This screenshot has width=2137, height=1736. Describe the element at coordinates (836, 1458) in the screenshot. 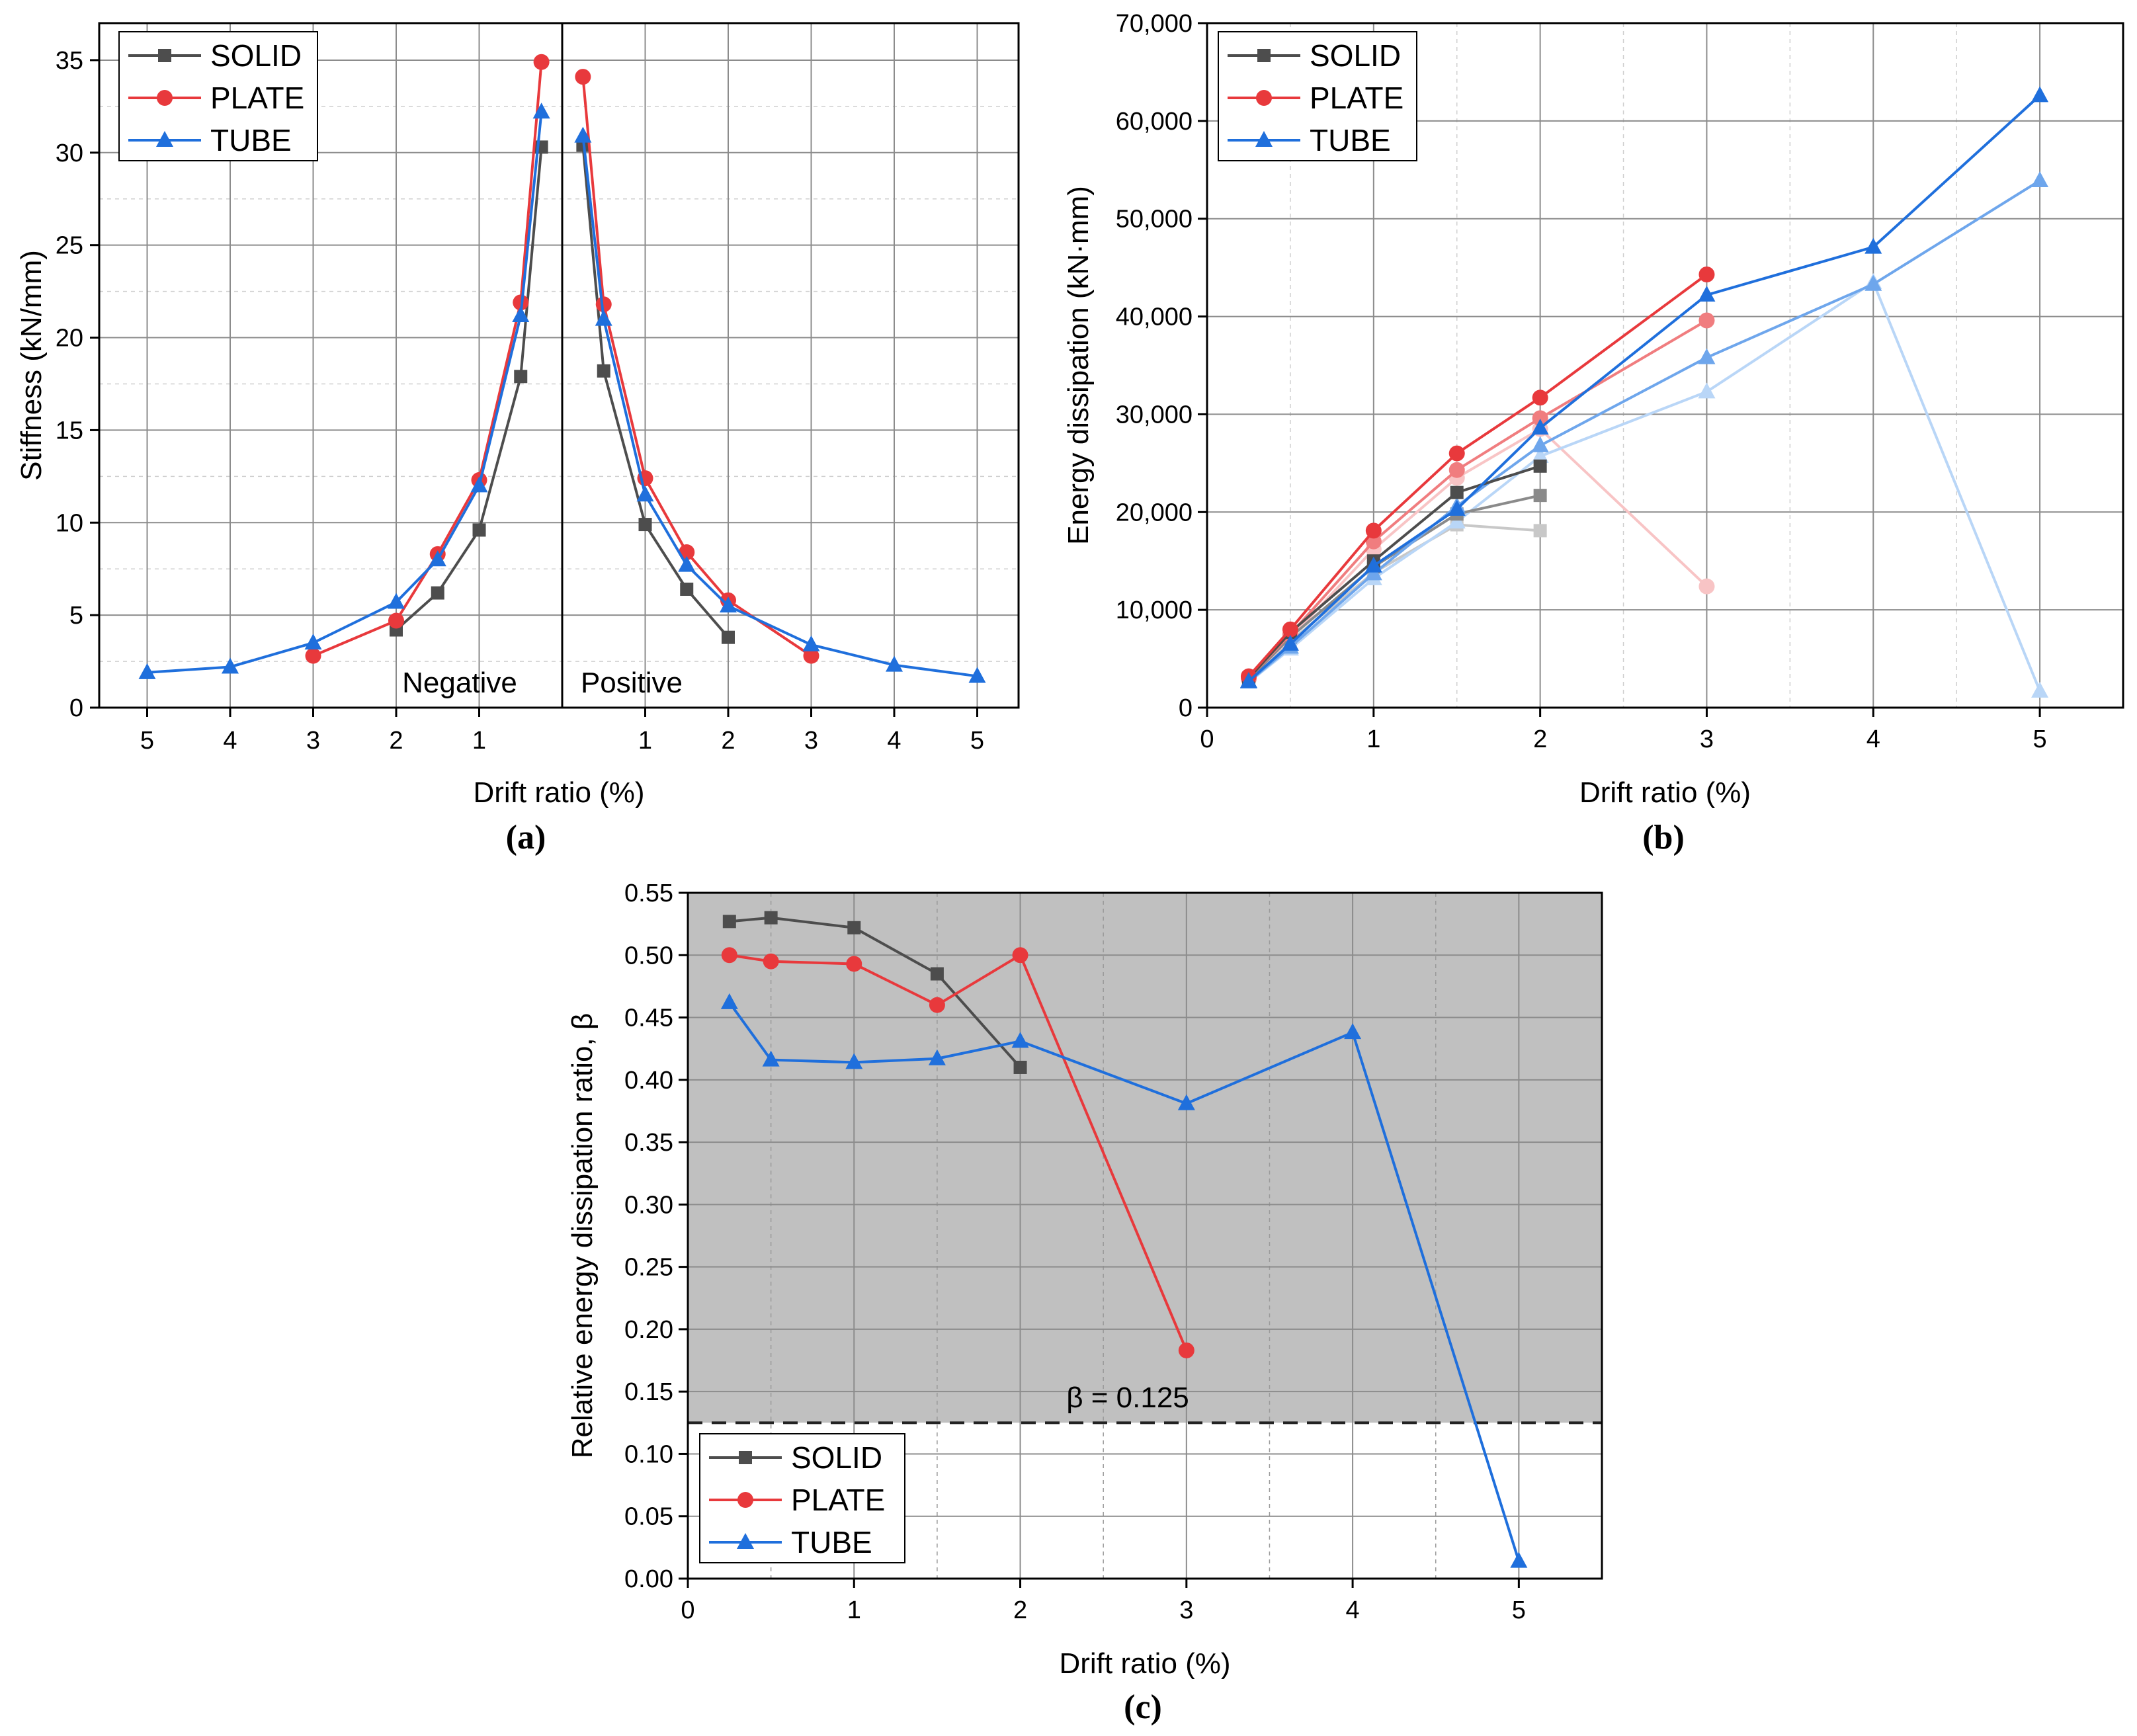

I see `legend-label-solid: SOLID` at that location.